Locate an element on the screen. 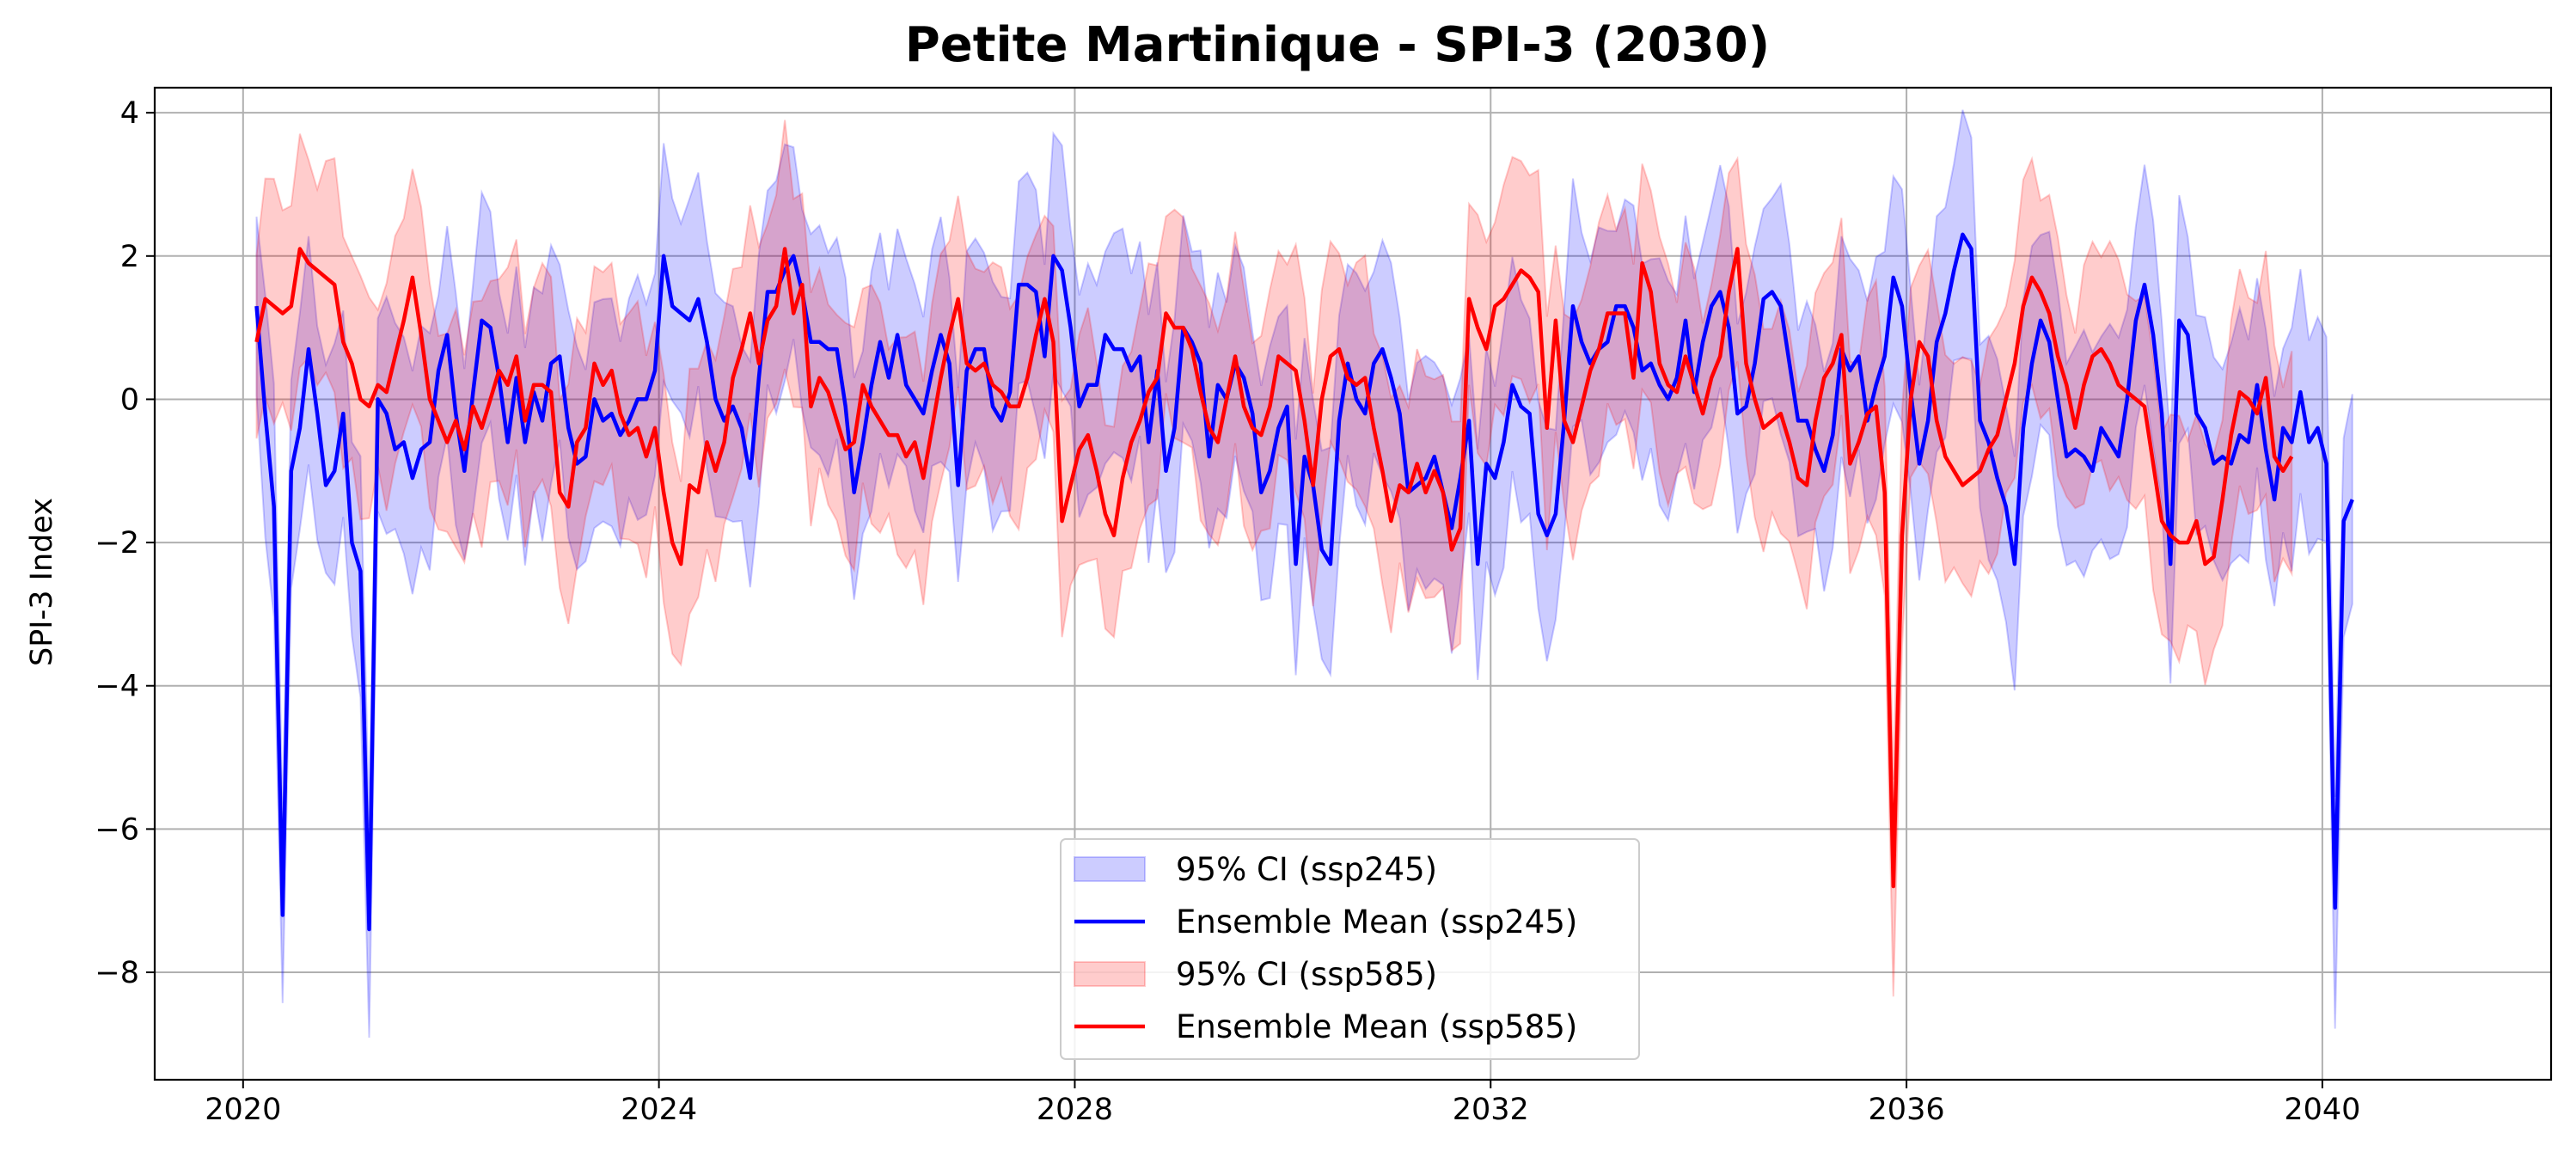 The image size is (2576, 1164). y-tick-label: 4 is located at coordinates (129, 114).